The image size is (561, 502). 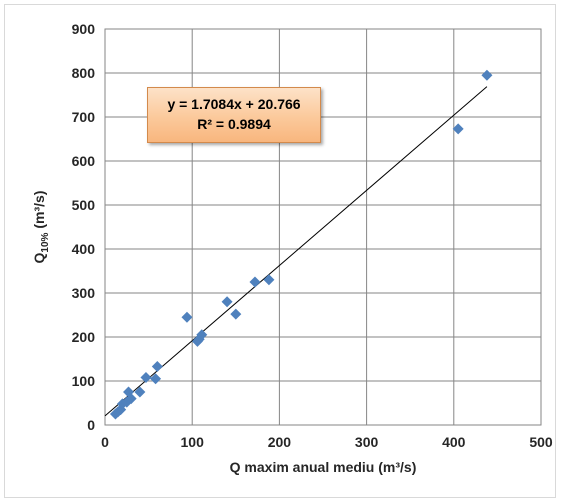 What do you see at coordinates (84, 249) in the screenshot?
I see `y-tick-label: 400` at bounding box center [84, 249].